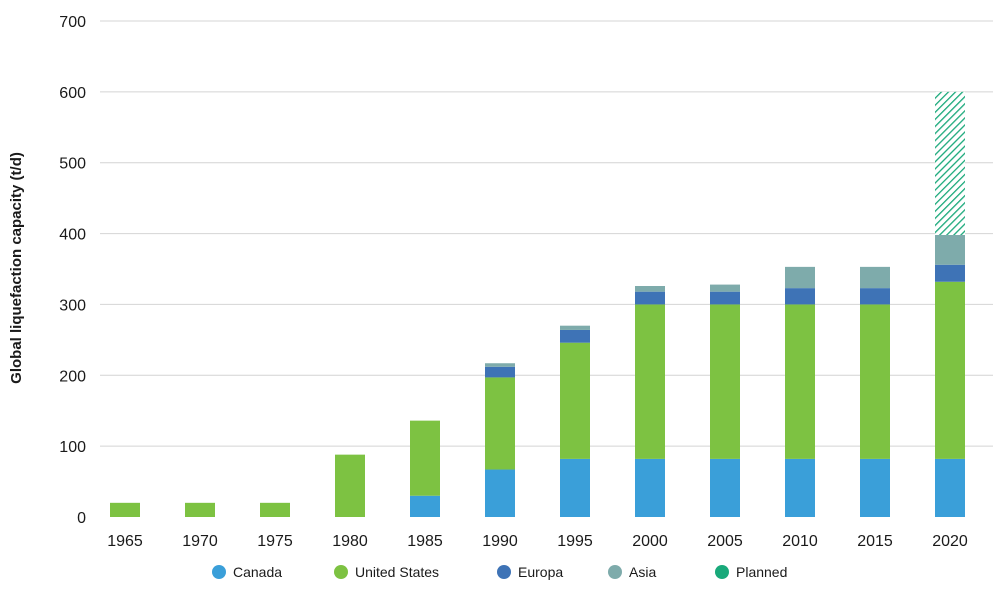 This screenshot has width=1000, height=590. What do you see at coordinates (761, 572) in the screenshot?
I see `legend-label-planned: Planned` at bounding box center [761, 572].